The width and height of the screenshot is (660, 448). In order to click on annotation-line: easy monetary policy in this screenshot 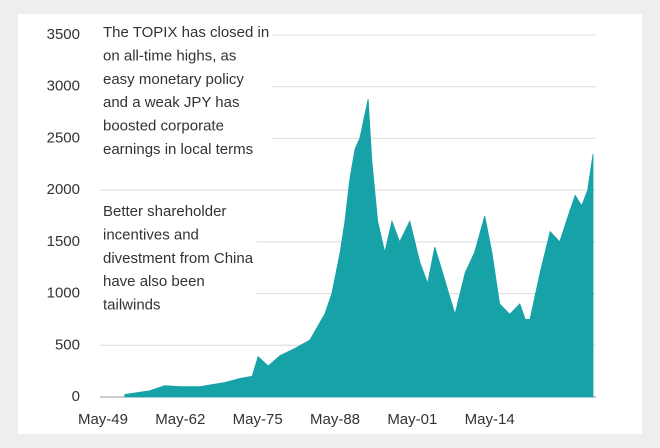, I will do `click(173, 79)`.